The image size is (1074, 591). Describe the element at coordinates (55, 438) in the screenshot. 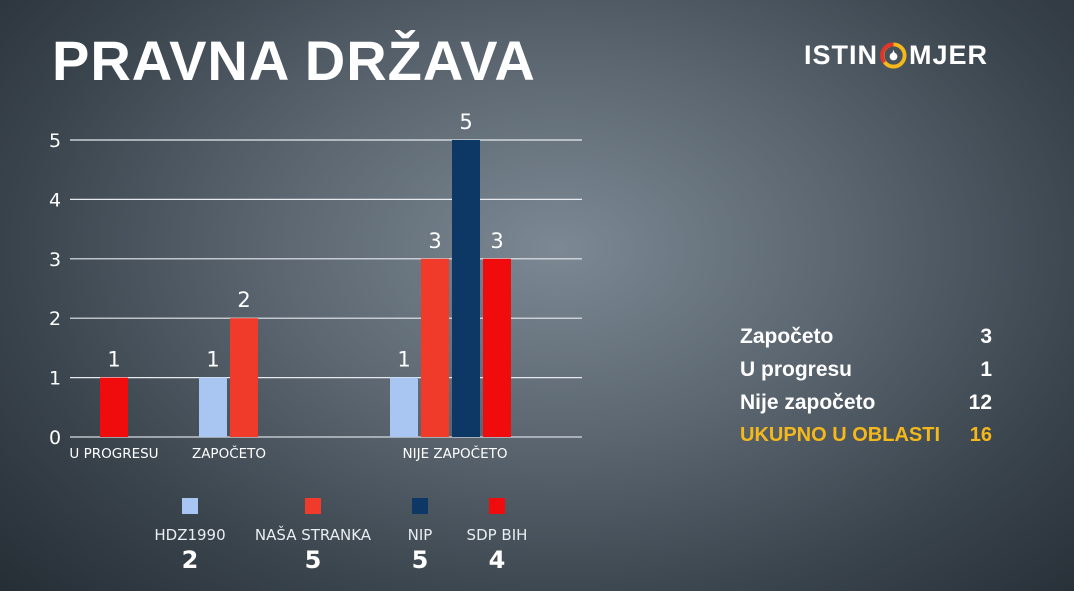

I see `y-tick-label: 0` at that location.